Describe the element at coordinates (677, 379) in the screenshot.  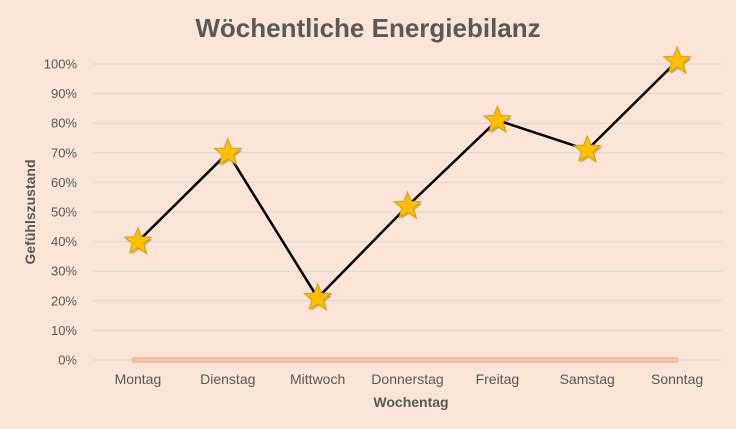
I see `x-category-label: Sonntag` at that location.